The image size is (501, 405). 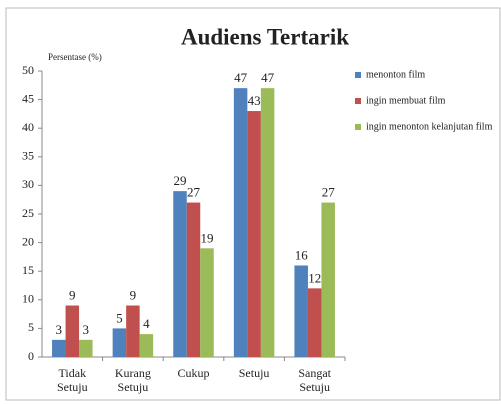 What do you see at coordinates (193, 373) in the screenshot?
I see `x-tick-label: Cukup` at bounding box center [193, 373].